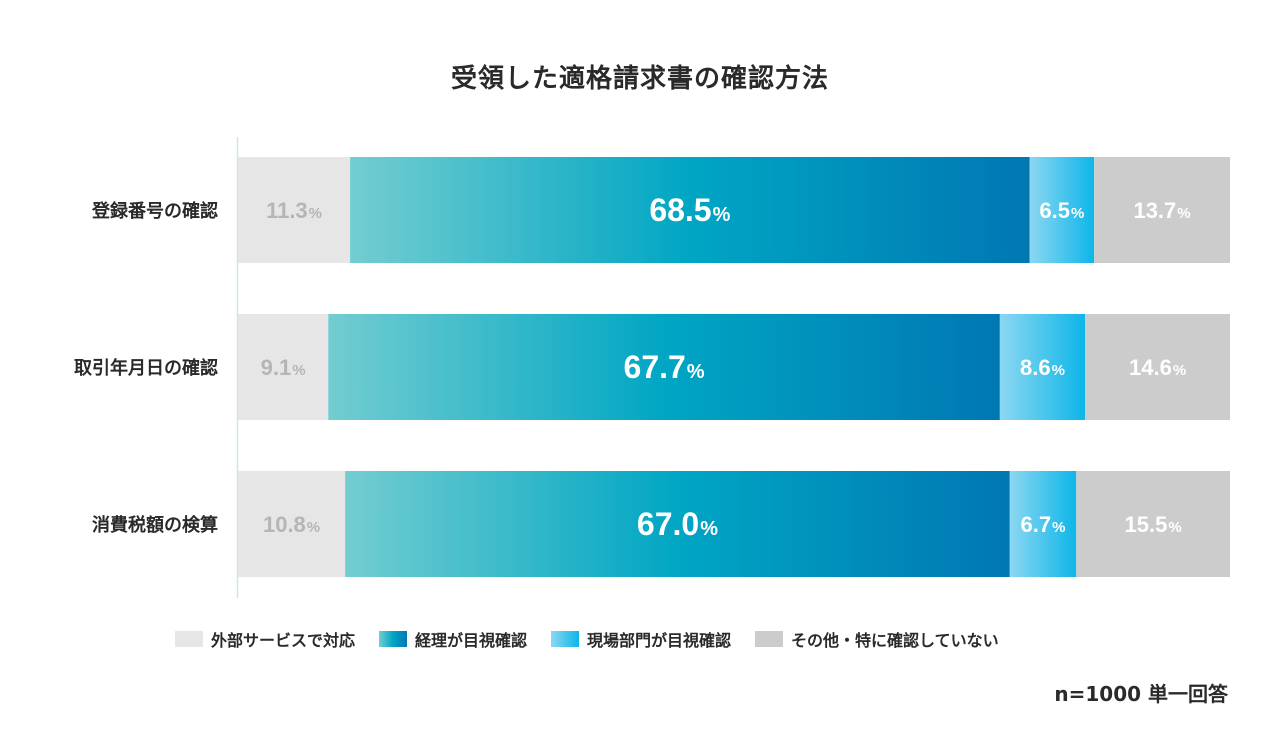  I want to click on data-label: 11.3%, so click(294, 210).